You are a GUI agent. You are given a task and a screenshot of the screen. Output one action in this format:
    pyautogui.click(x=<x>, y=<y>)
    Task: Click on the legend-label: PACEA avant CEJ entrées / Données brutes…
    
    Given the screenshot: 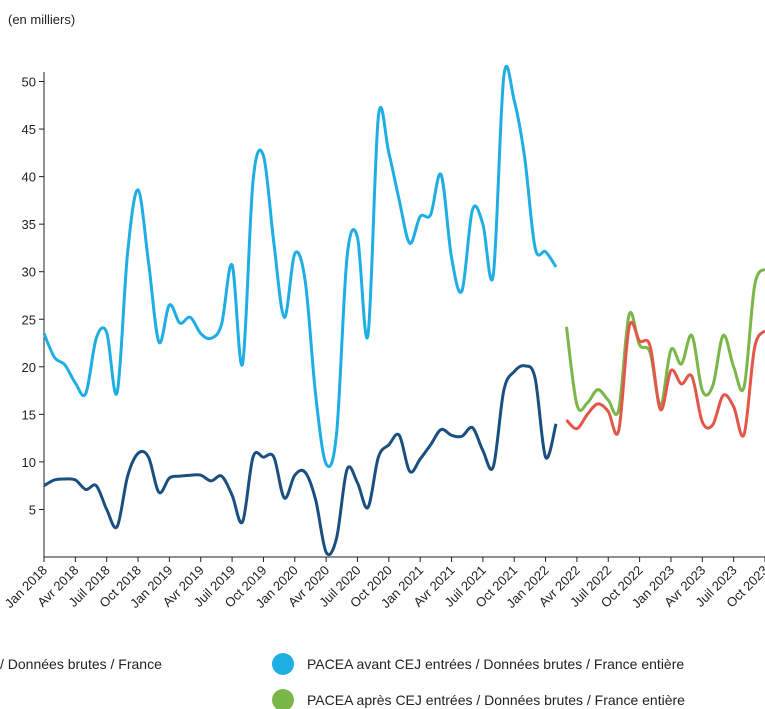 What is the action you would take?
    pyautogui.click(x=495, y=664)
    